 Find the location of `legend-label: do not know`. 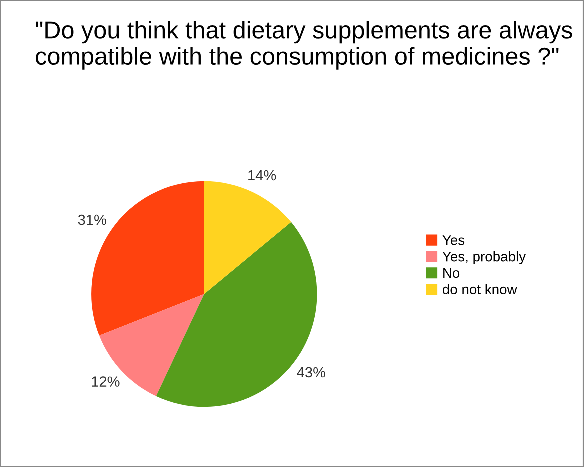

legend-label: do not know is located at coordinates (480, 289).